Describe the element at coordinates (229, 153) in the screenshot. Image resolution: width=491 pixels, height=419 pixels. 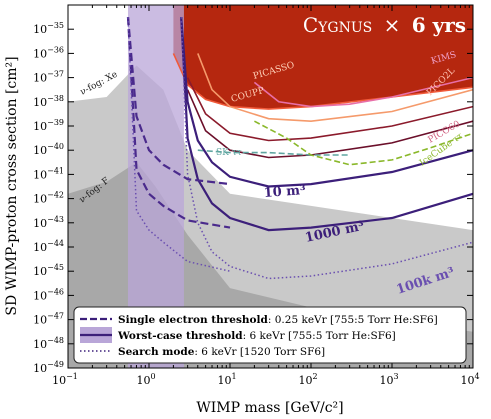
I see `curve-label-sk: SK ττ` at that location.